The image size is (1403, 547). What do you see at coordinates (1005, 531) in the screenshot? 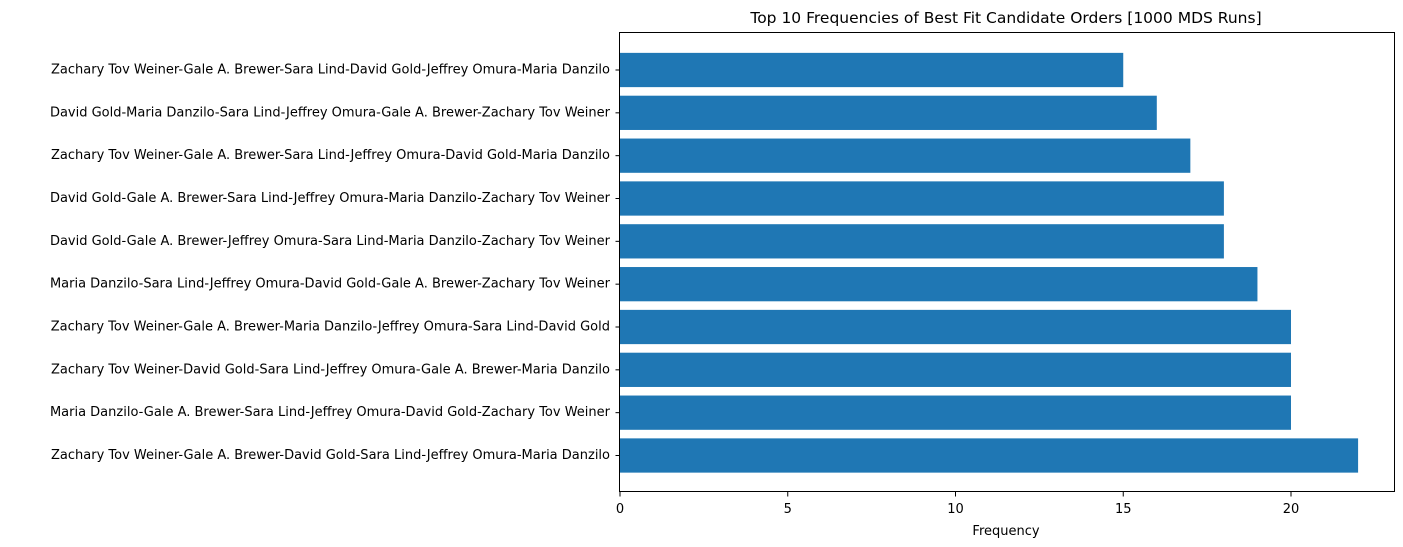
I see `x-axis-label: Frequency` at bounding box center [1005, 531].